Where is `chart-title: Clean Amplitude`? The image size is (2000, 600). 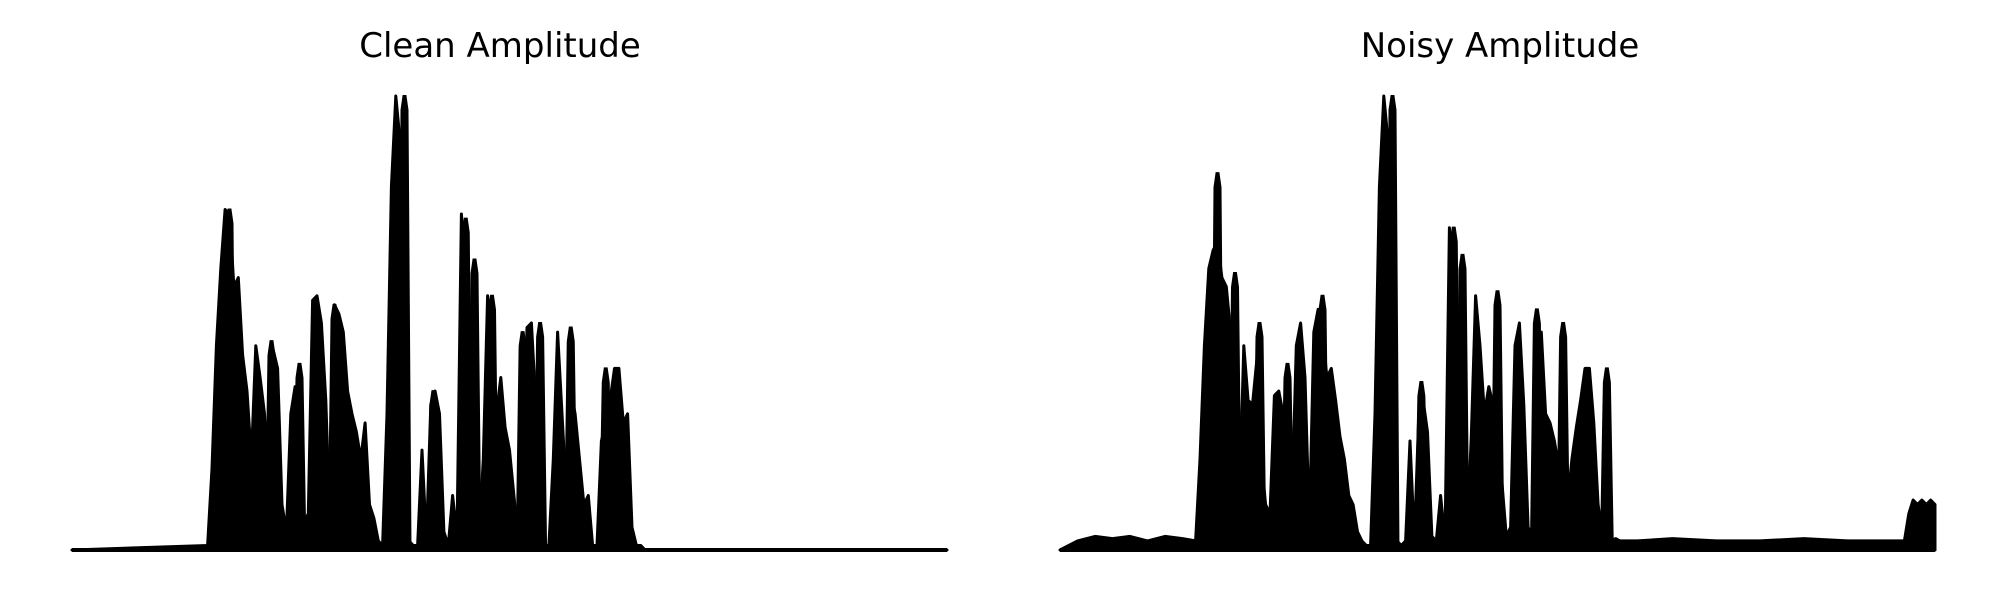 chart-title: Clean Amplitude is located at coordinates (500, 46).